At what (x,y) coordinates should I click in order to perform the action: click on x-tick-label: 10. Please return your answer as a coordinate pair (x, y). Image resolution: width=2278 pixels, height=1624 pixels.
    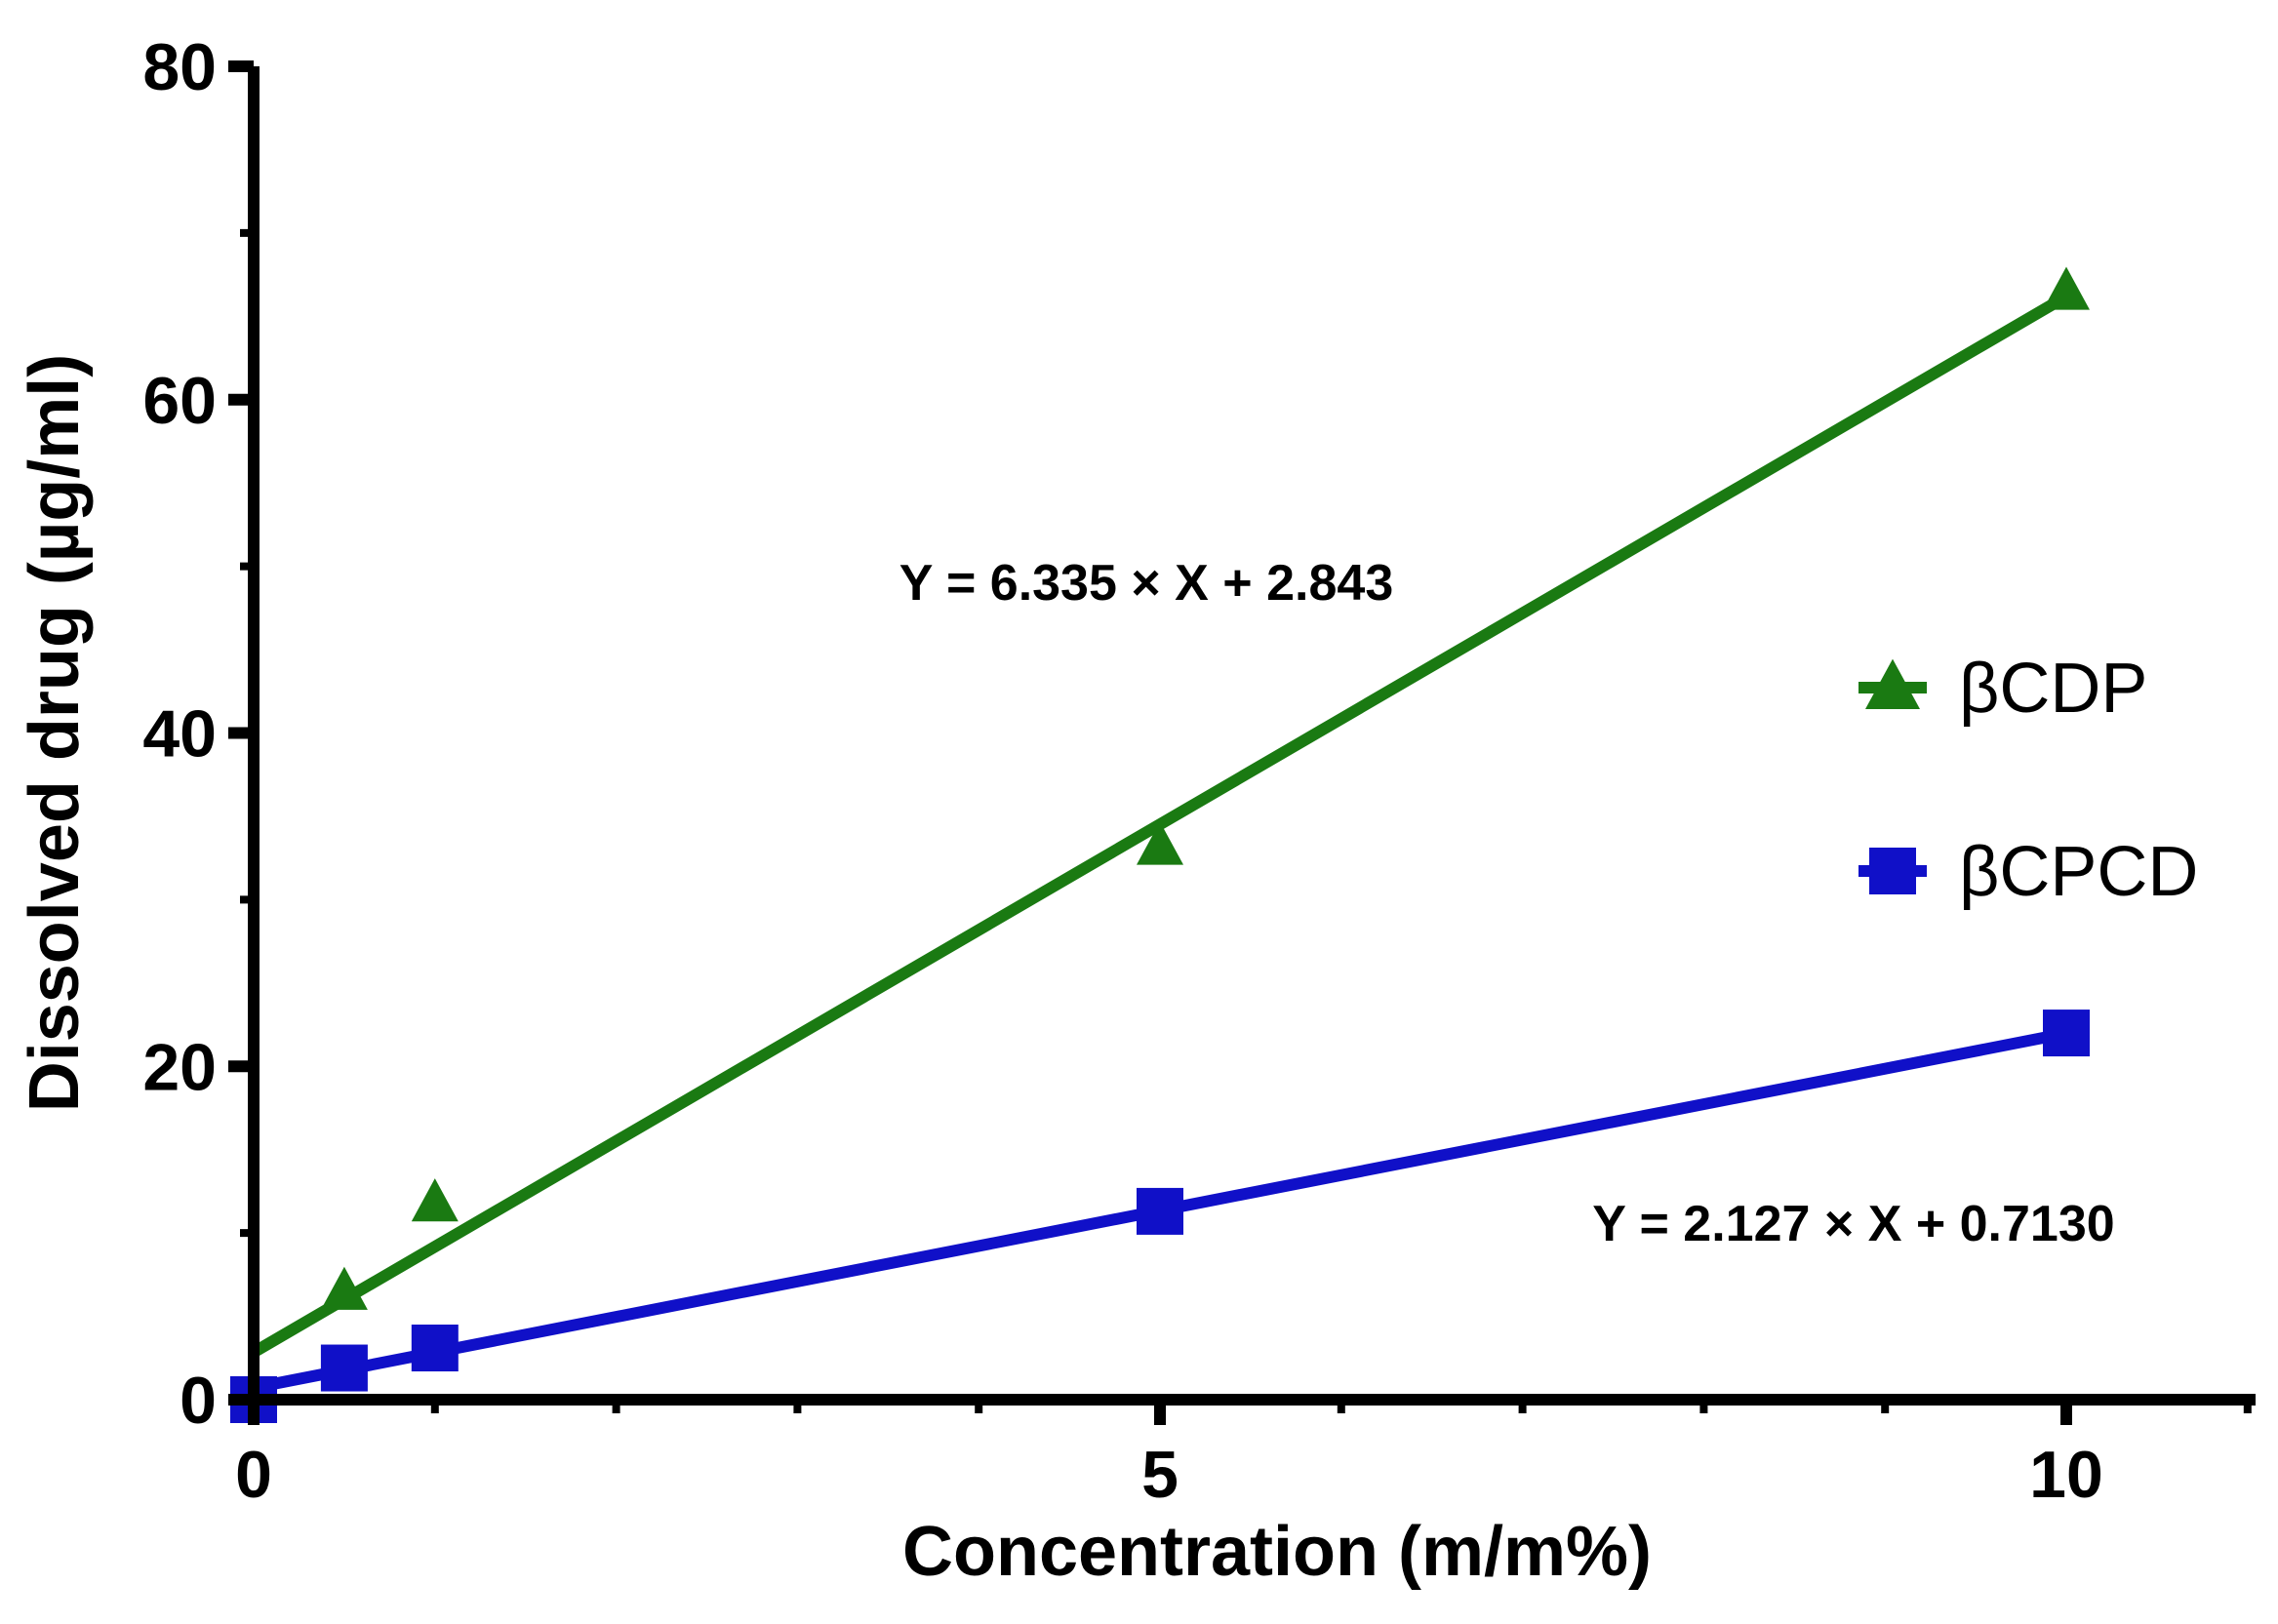
    Looking at the image, I should click on (2066, 1475).